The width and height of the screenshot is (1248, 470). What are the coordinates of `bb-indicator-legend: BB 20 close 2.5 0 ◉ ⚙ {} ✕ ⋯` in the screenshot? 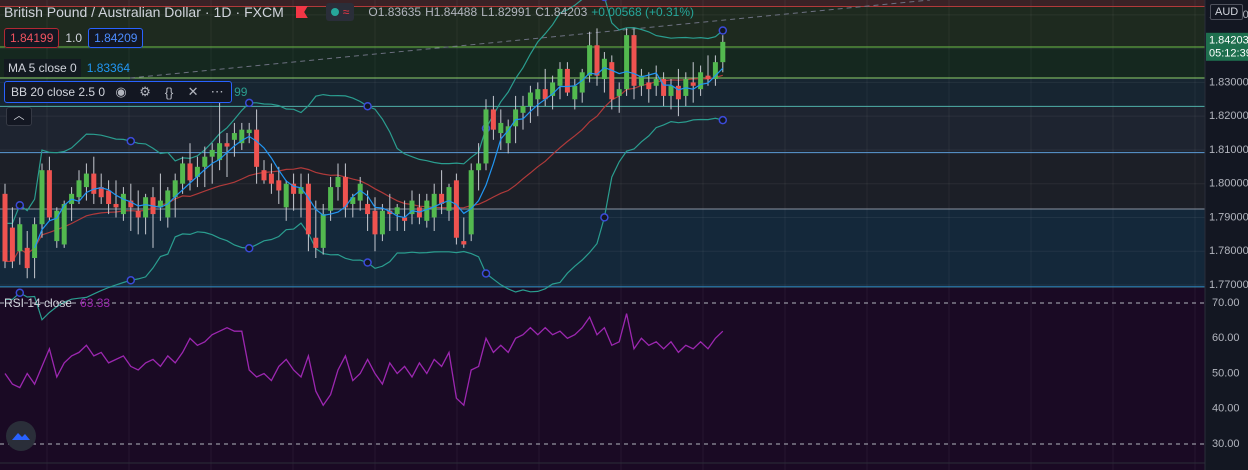 It's located at (118, 92).